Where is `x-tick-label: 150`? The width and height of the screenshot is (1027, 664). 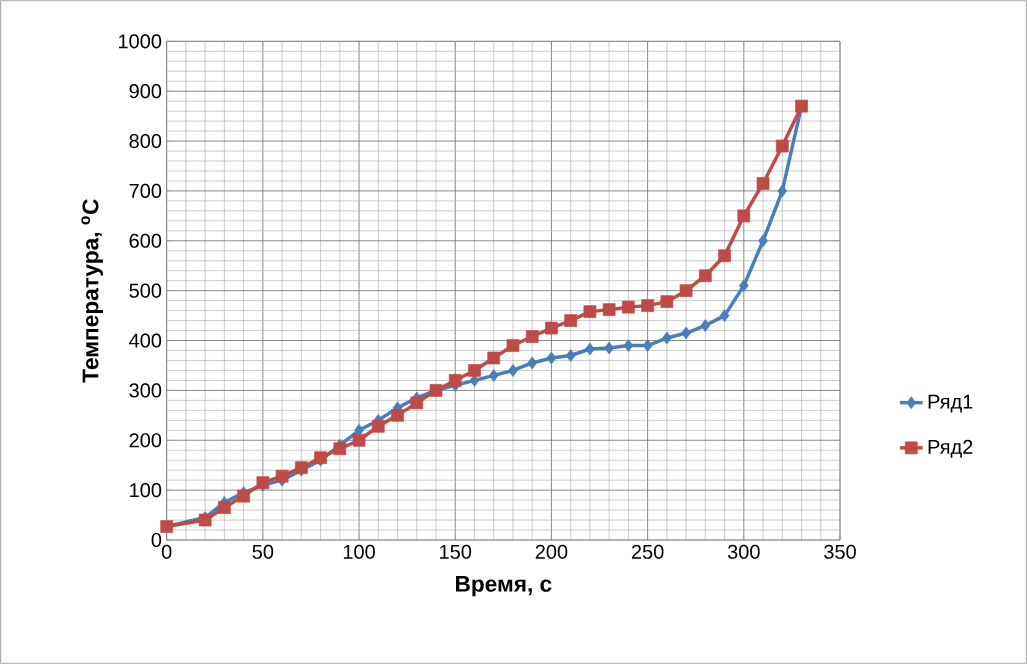 x-tick-label: 150 is located at coordinates (456, 551).